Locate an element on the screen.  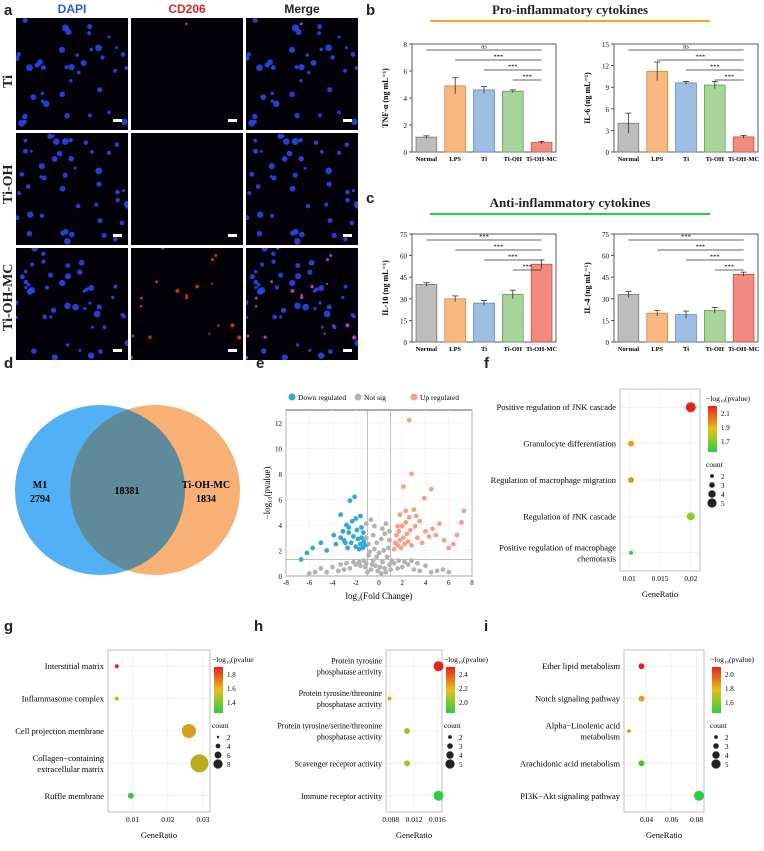
term-label-line: Regulation of JNK cascade is located at coordinates (569, 516).